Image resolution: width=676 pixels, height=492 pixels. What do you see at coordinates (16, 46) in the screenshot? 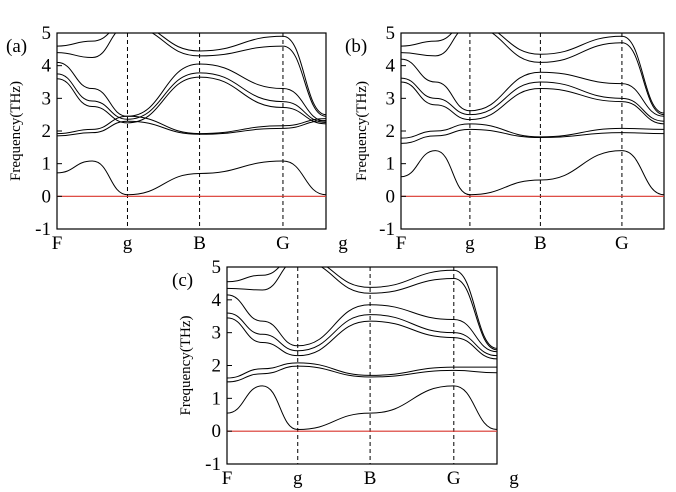
I see `panel-label: (a)` at bounding box center [16, 46].